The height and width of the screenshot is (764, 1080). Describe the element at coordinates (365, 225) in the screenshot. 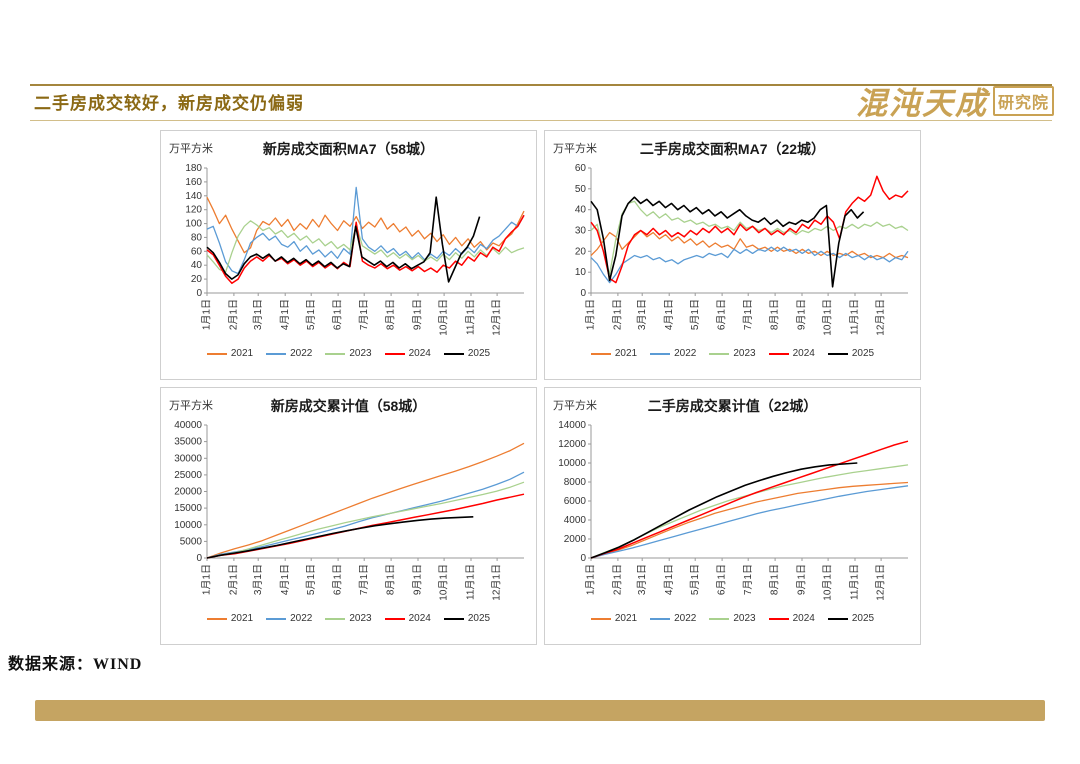

I see `series-line-2021` at that location.